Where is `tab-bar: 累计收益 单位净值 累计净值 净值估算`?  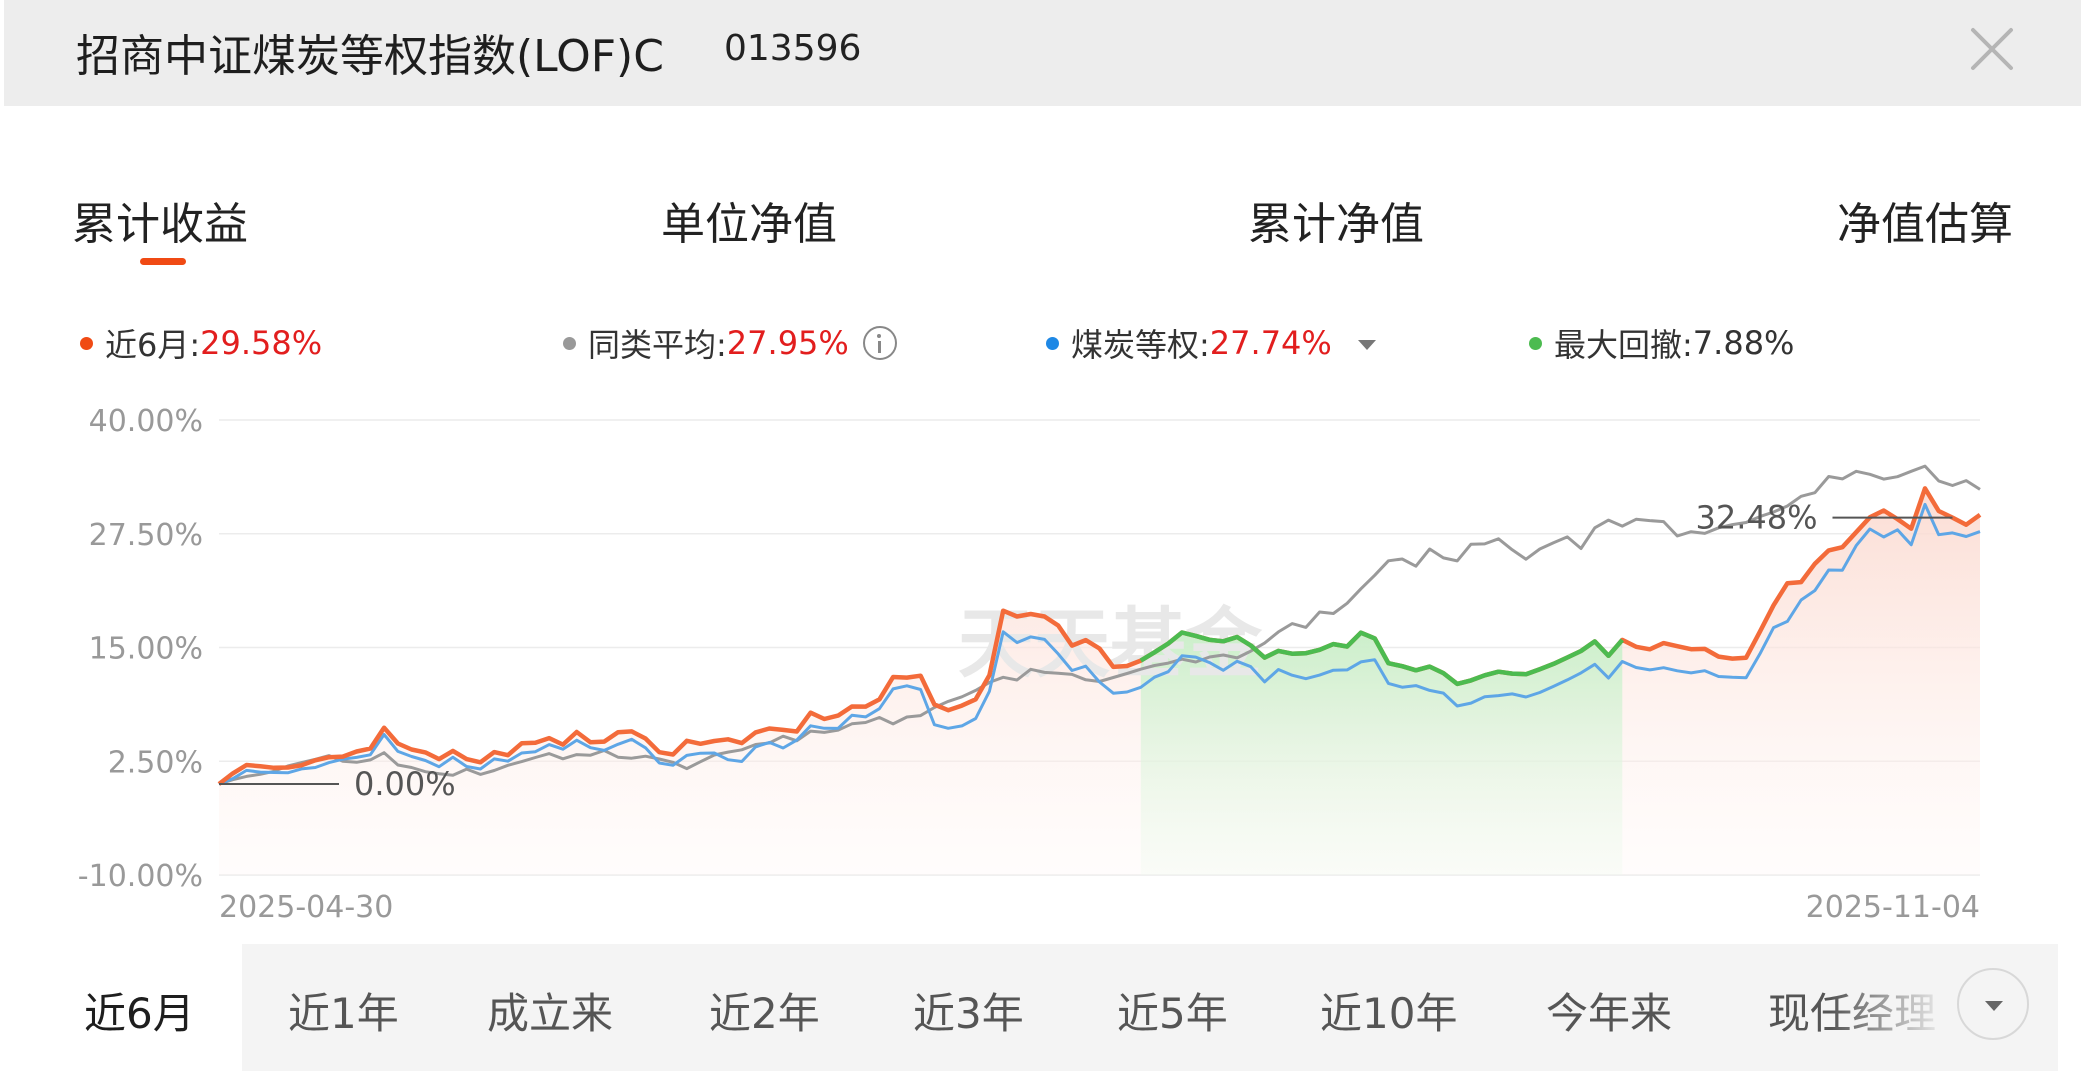 tab-bar: 累计收益 单位净值 累计净值 净值估算 is located at coordinates (1040, 230).